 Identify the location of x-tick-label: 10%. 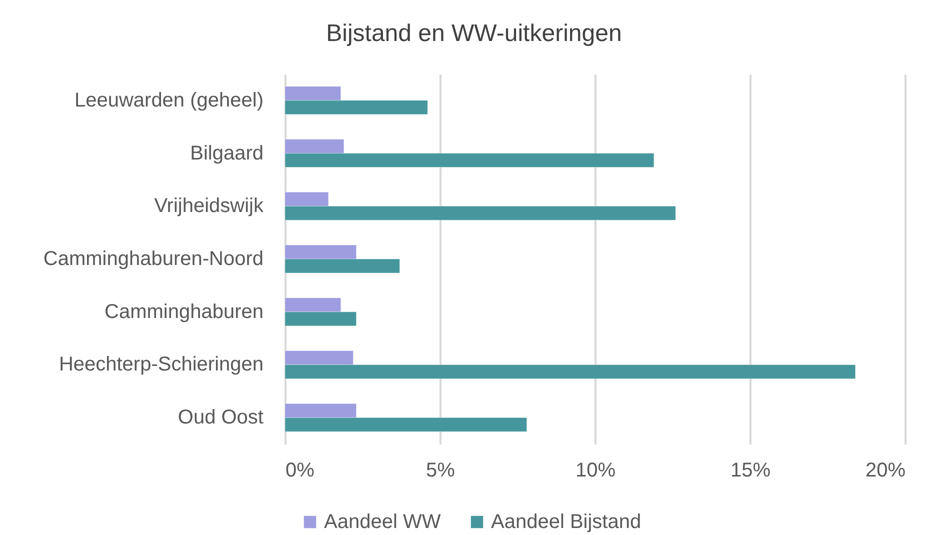
(595, 471).